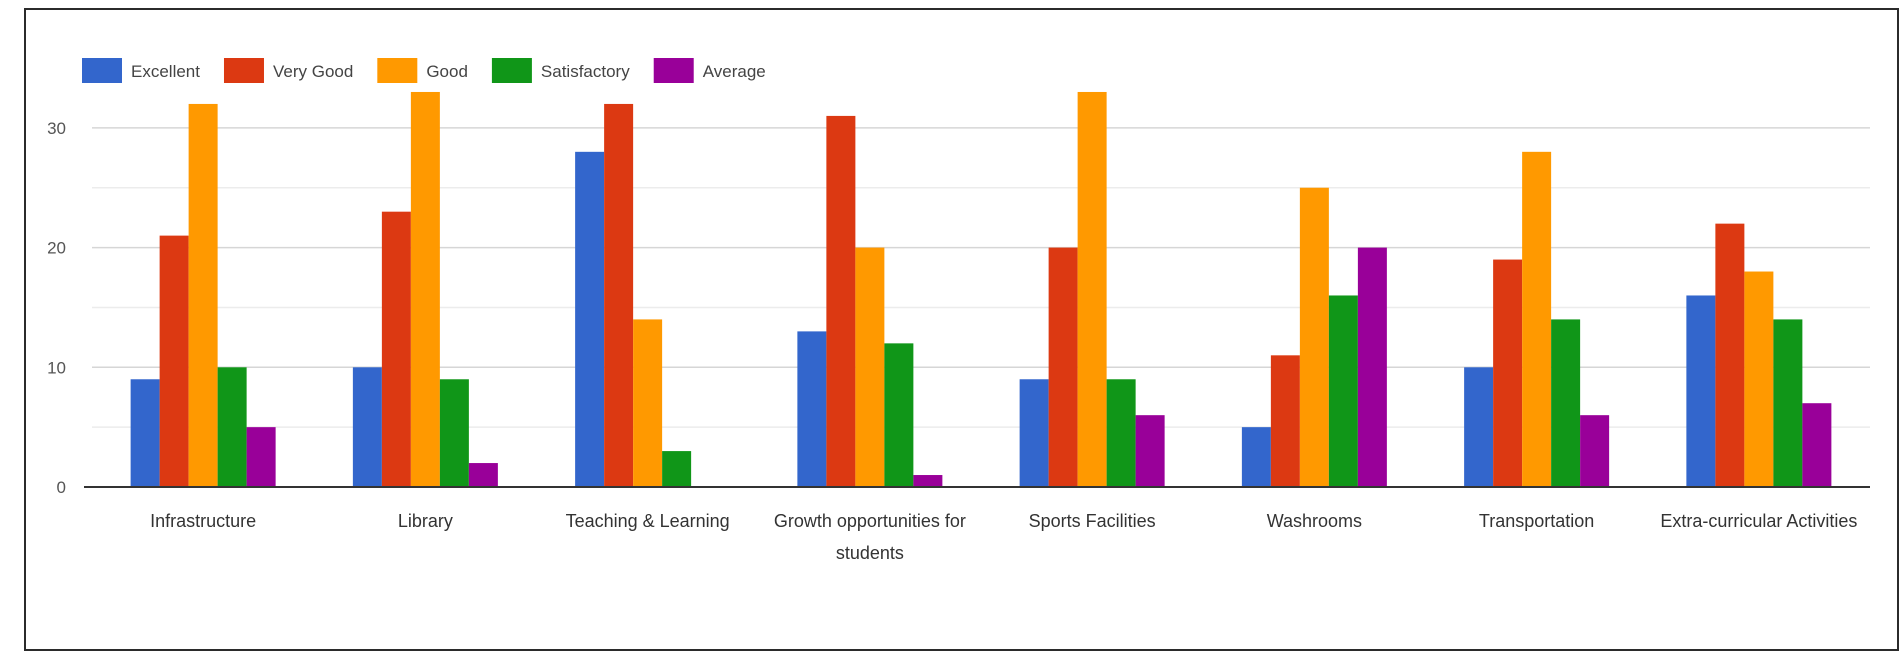 The image size is (1903, 655). Describe the element at coordinates (1758, 521) in the screenshot. I see `x-tick-label: Extra-curricular Activities` at that location.